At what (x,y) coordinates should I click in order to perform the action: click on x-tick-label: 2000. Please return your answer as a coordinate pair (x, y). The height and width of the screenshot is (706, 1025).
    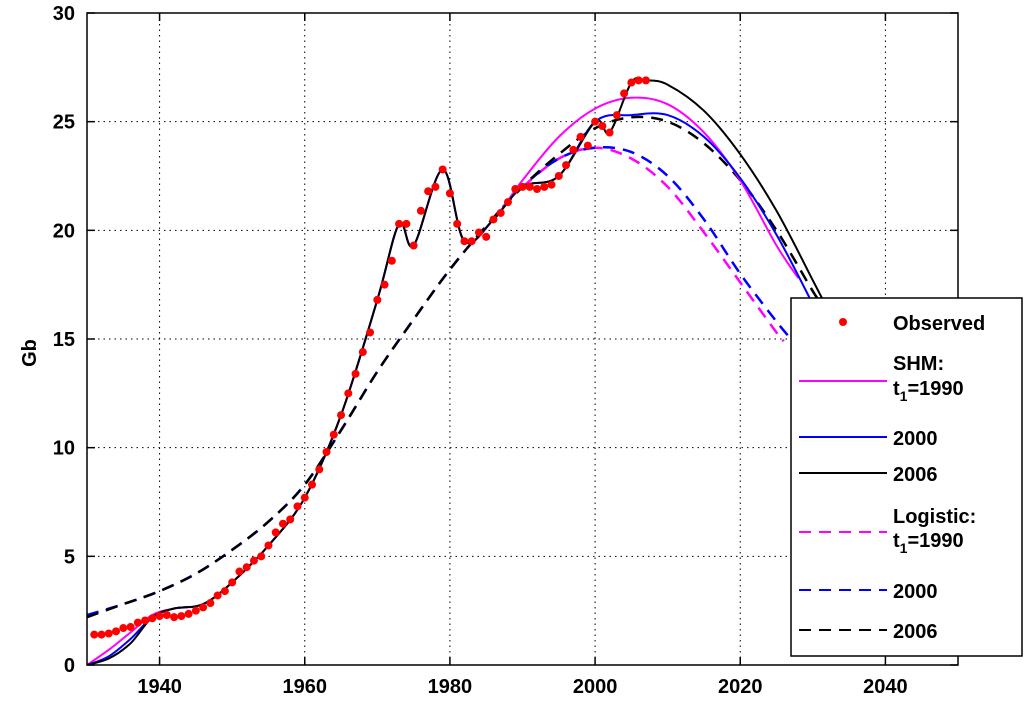
    Looking at the image, I should click on (595, 687).